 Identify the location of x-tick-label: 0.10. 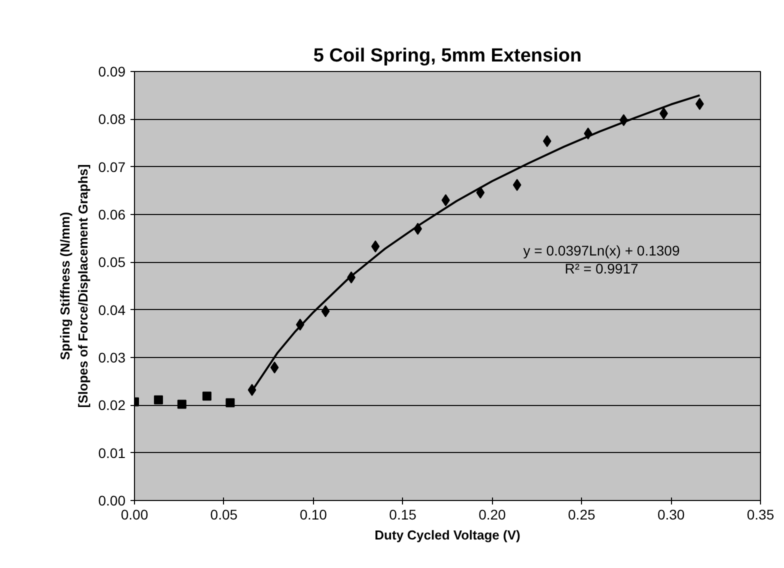
(314, 514).